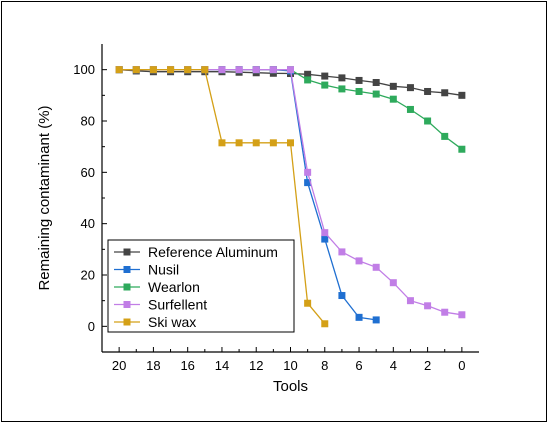 This screenshot has width=550, height=428. Describe the element at coordinates (174, 287) in the screenshot. I see `legend-label: Wearlon` at that location.